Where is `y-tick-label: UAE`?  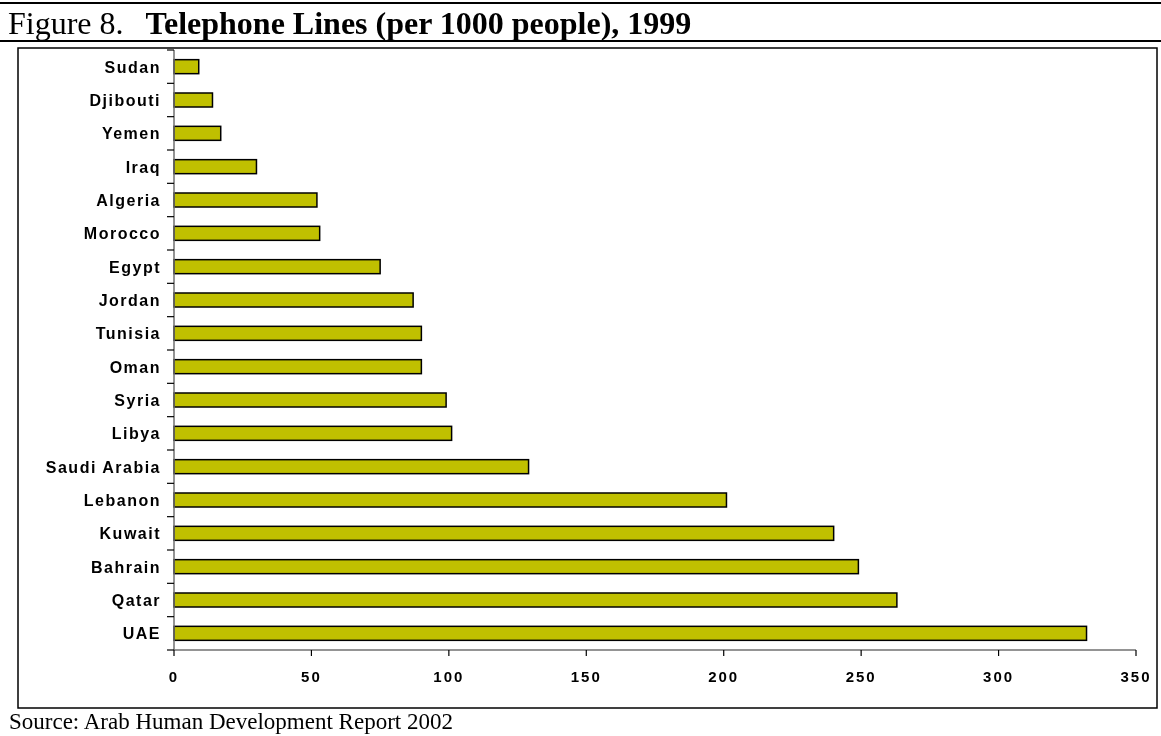 y-tick-label: UAE is located at coordinates (141, 633).